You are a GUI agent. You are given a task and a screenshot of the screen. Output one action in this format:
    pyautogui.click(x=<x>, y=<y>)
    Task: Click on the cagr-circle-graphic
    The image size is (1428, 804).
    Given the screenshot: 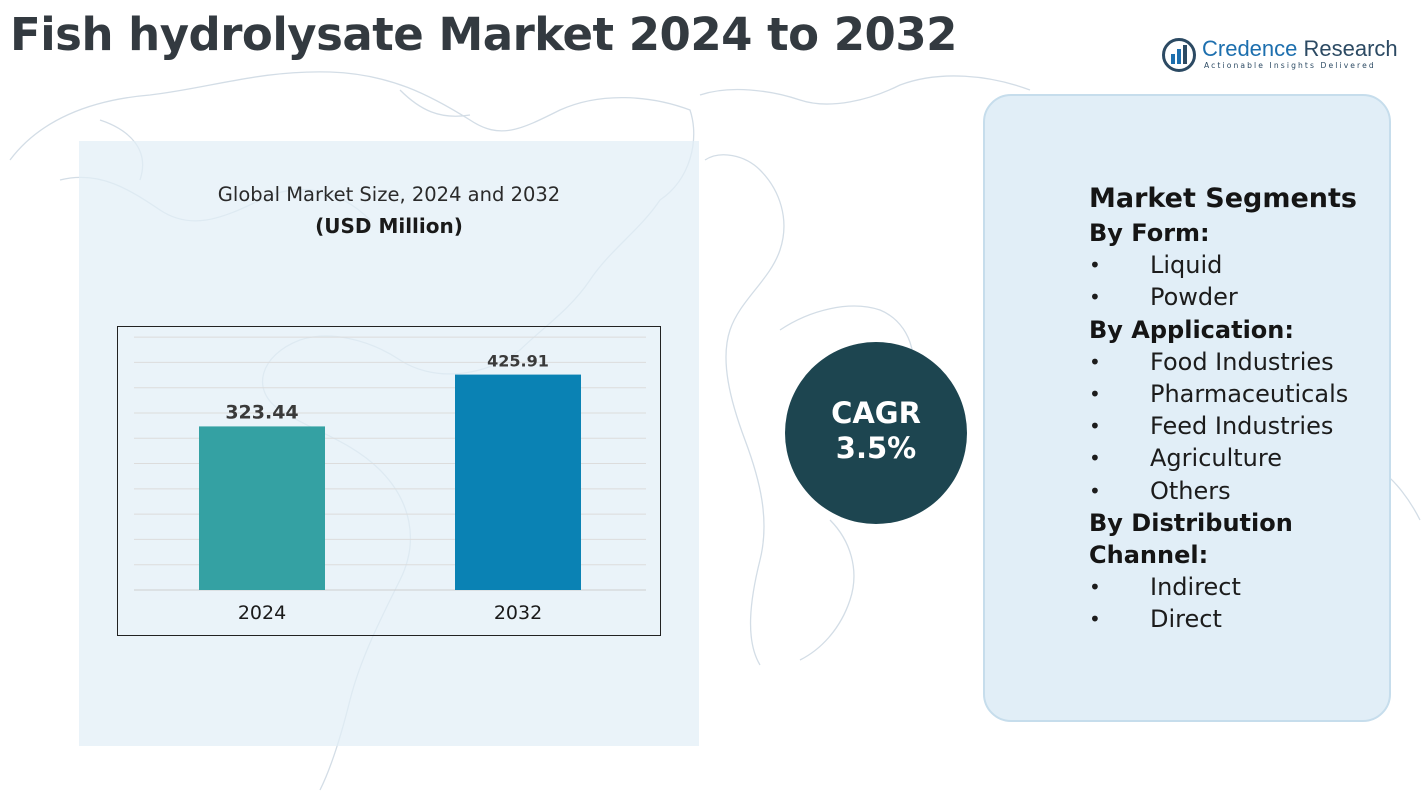 What is the action you would take?
    pyautogui.click(x=859, y=433)
    